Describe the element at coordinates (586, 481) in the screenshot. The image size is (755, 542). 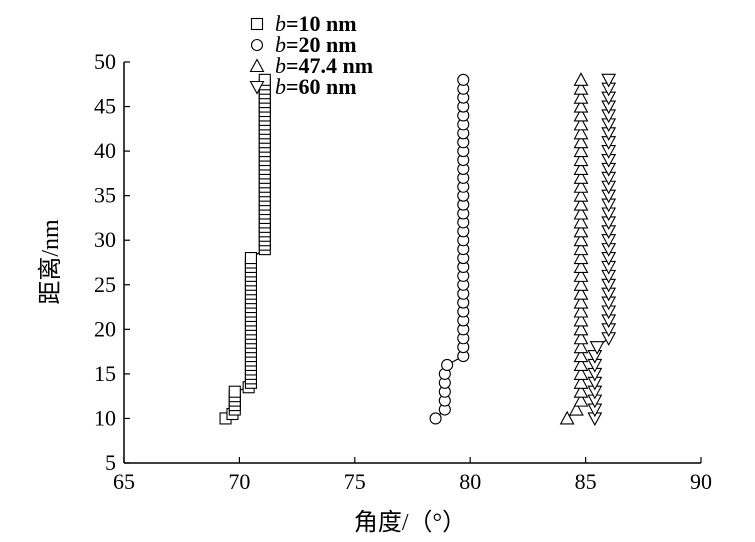
I see `x-tick-label: 85` at that location.